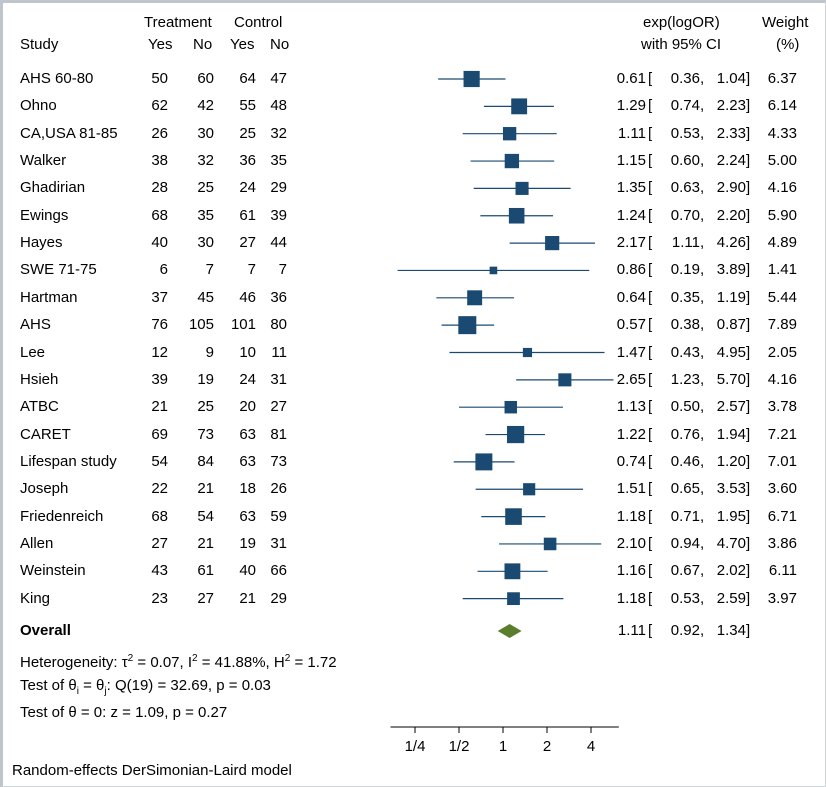 Image resolution: width=826 pixels, height=787 pixels. Describe the element at coordinates (205, 243) in the screenshot. I see `treatment-no: 30` at that location.